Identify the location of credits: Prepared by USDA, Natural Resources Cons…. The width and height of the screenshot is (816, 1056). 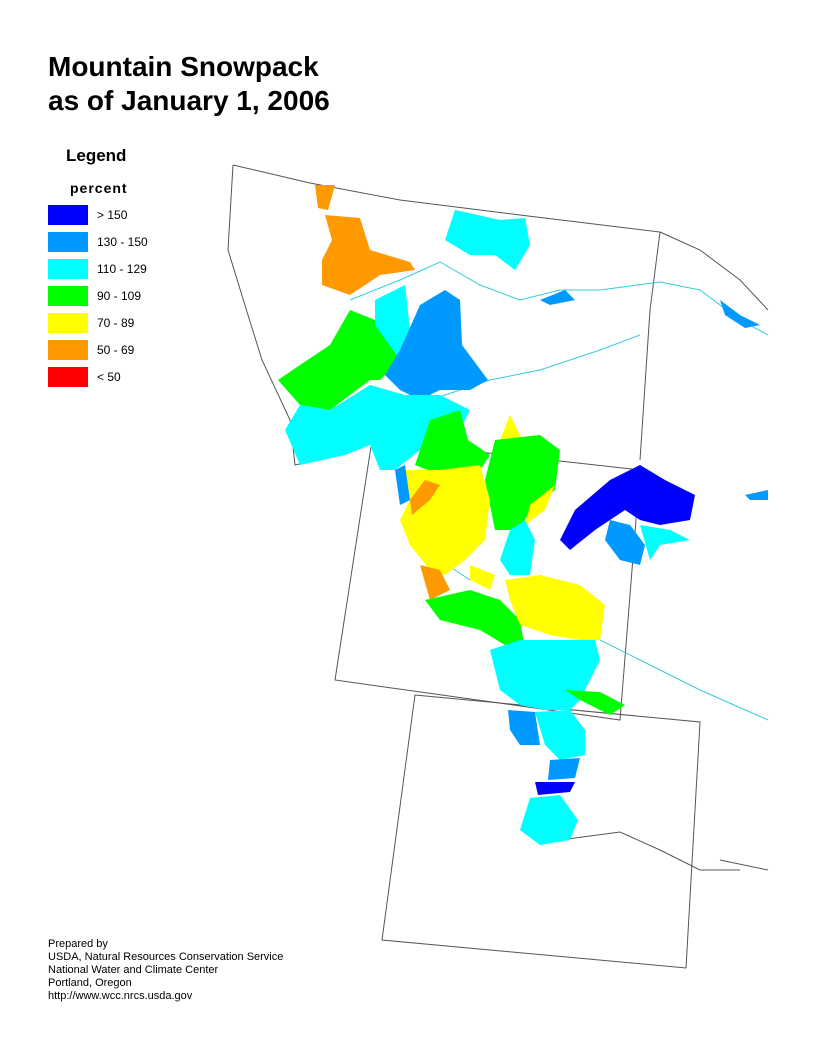
(165, 970).